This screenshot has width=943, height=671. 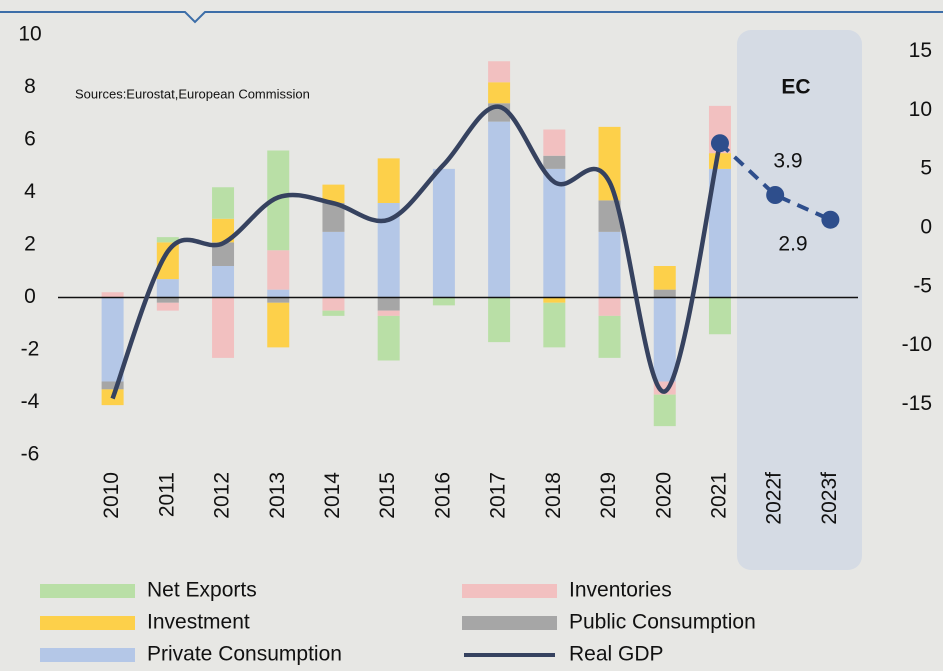 I want to click on x-tick-label: 2015, so click(x=387, y=495).